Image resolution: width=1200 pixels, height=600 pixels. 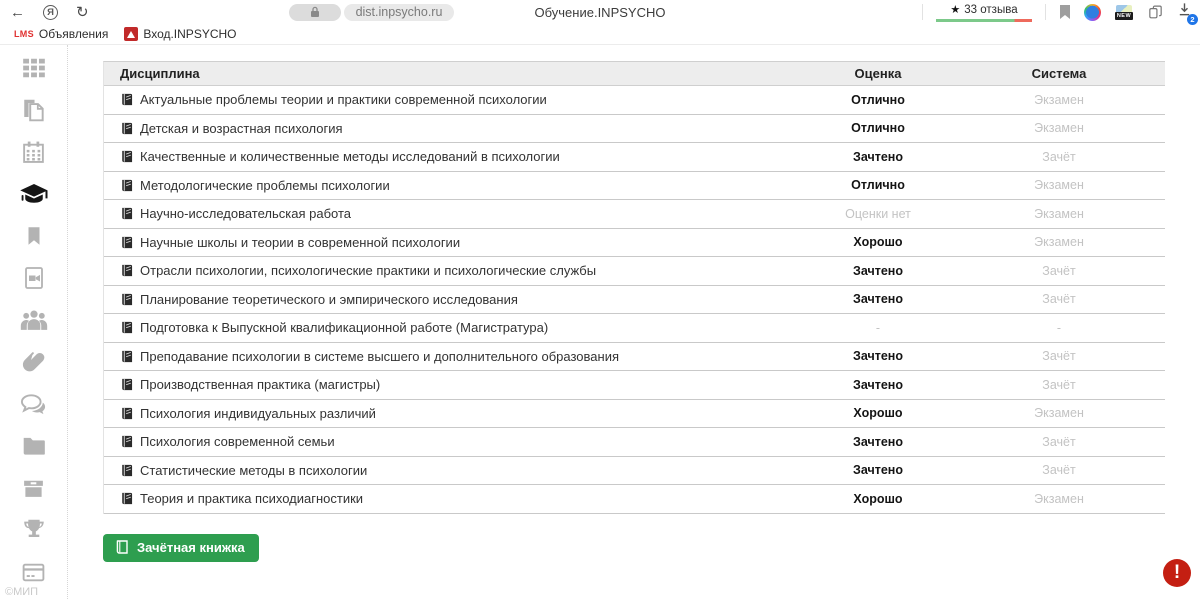 What do you see at coordinates (50, 12) in the screenshot?
I see `yandex-browser-icon: Я` at bounding box center [50, 12].